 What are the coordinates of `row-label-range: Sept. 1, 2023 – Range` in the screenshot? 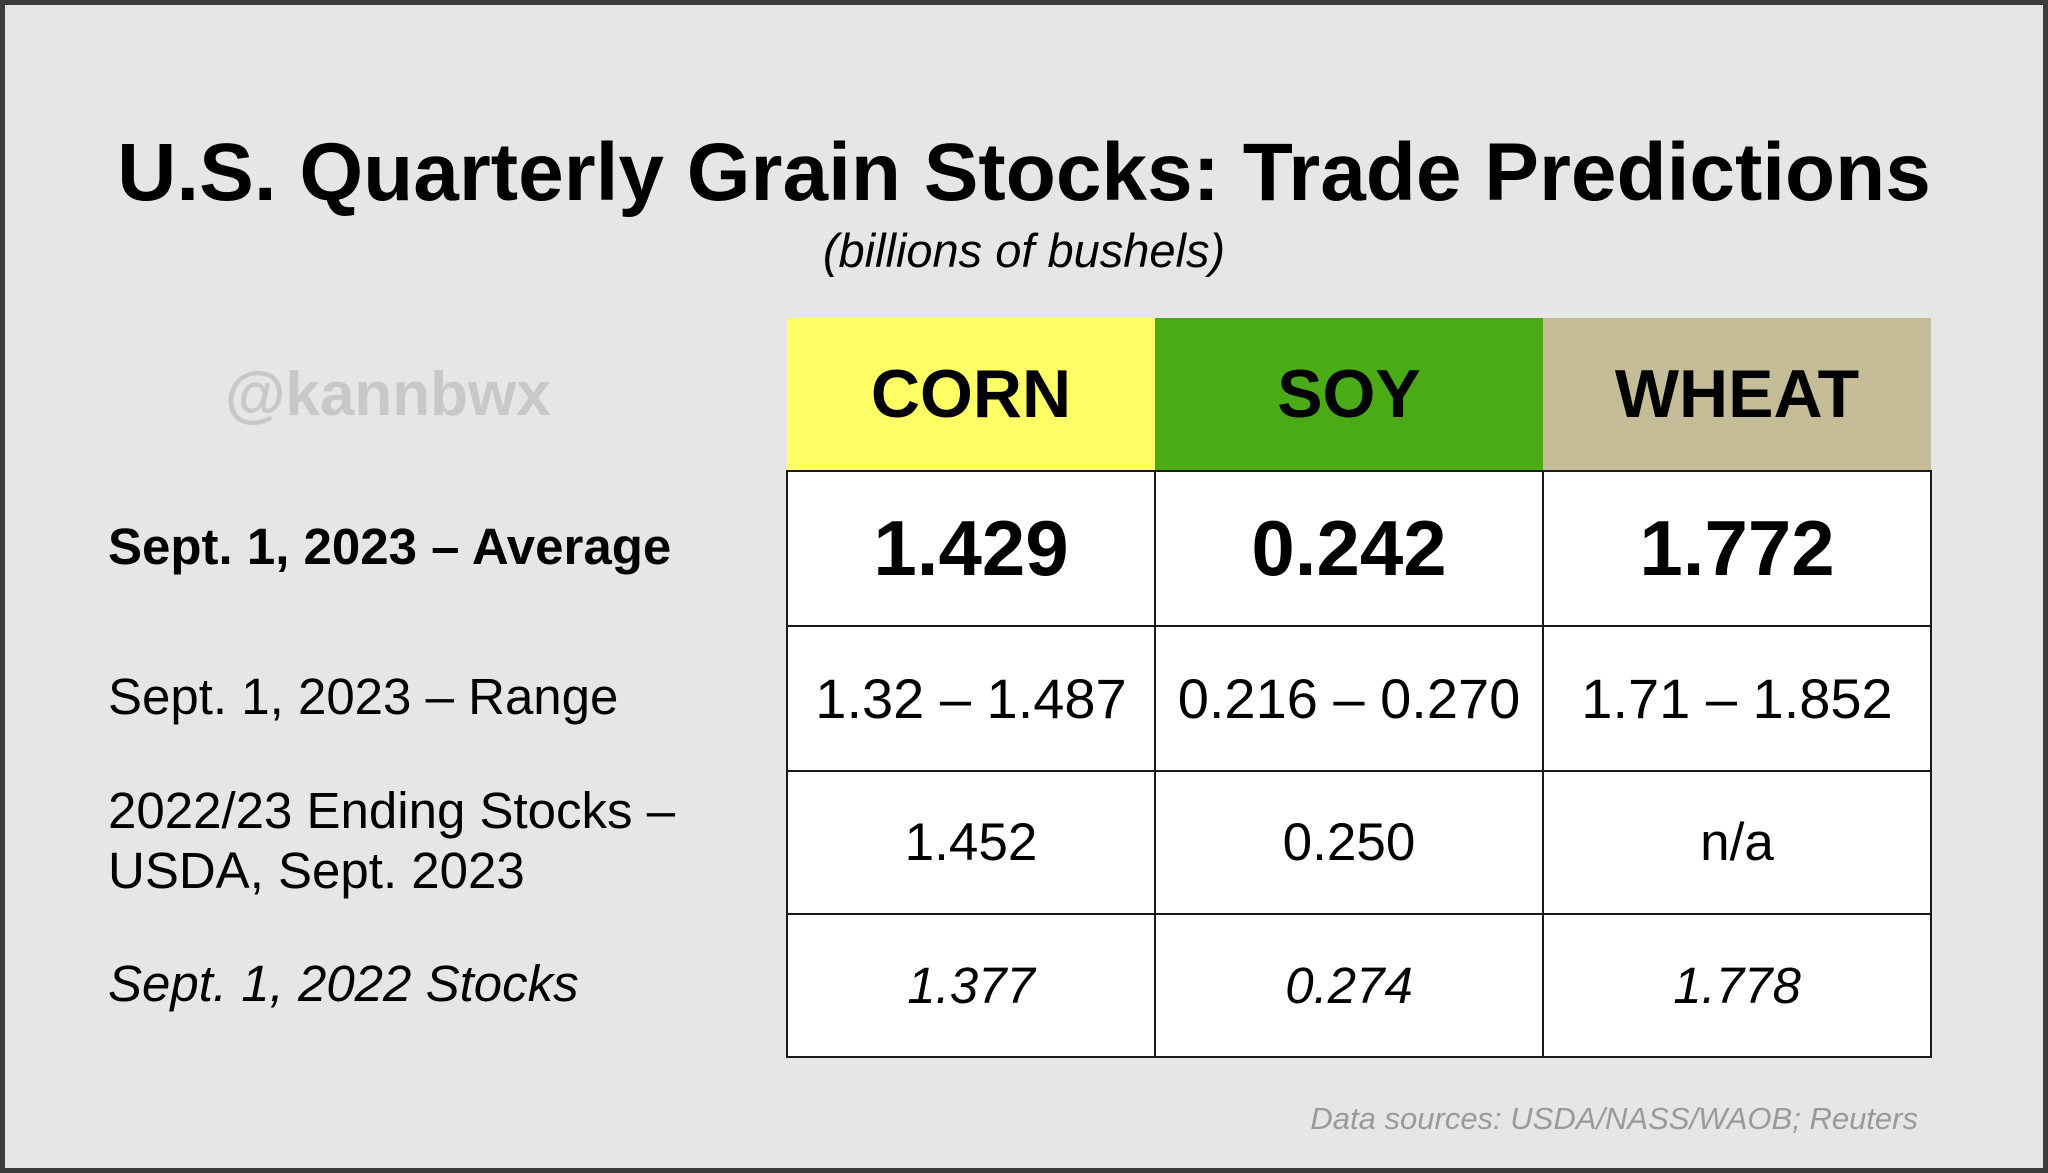 It's located at (363, 696).